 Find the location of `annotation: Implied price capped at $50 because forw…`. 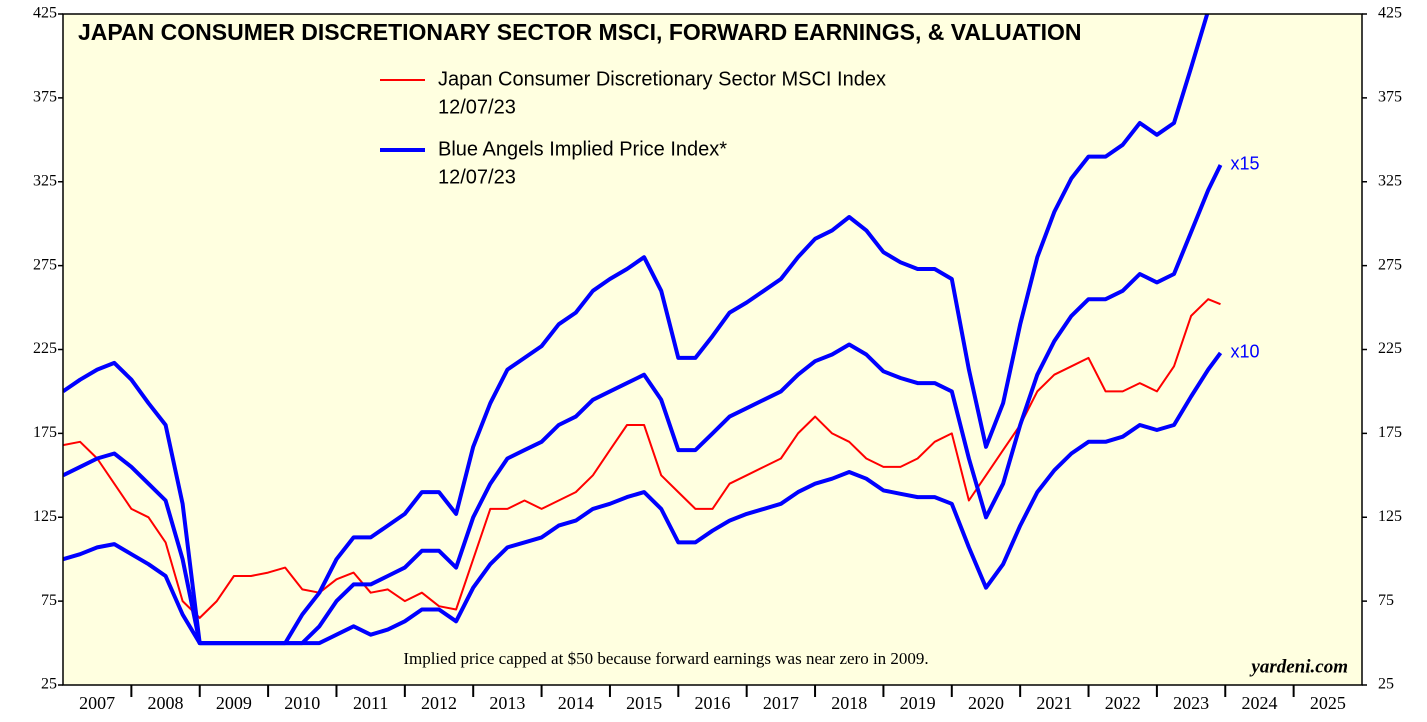

annotation: Implied price capped at $50 because forw… is located at coordinates (665, 658).